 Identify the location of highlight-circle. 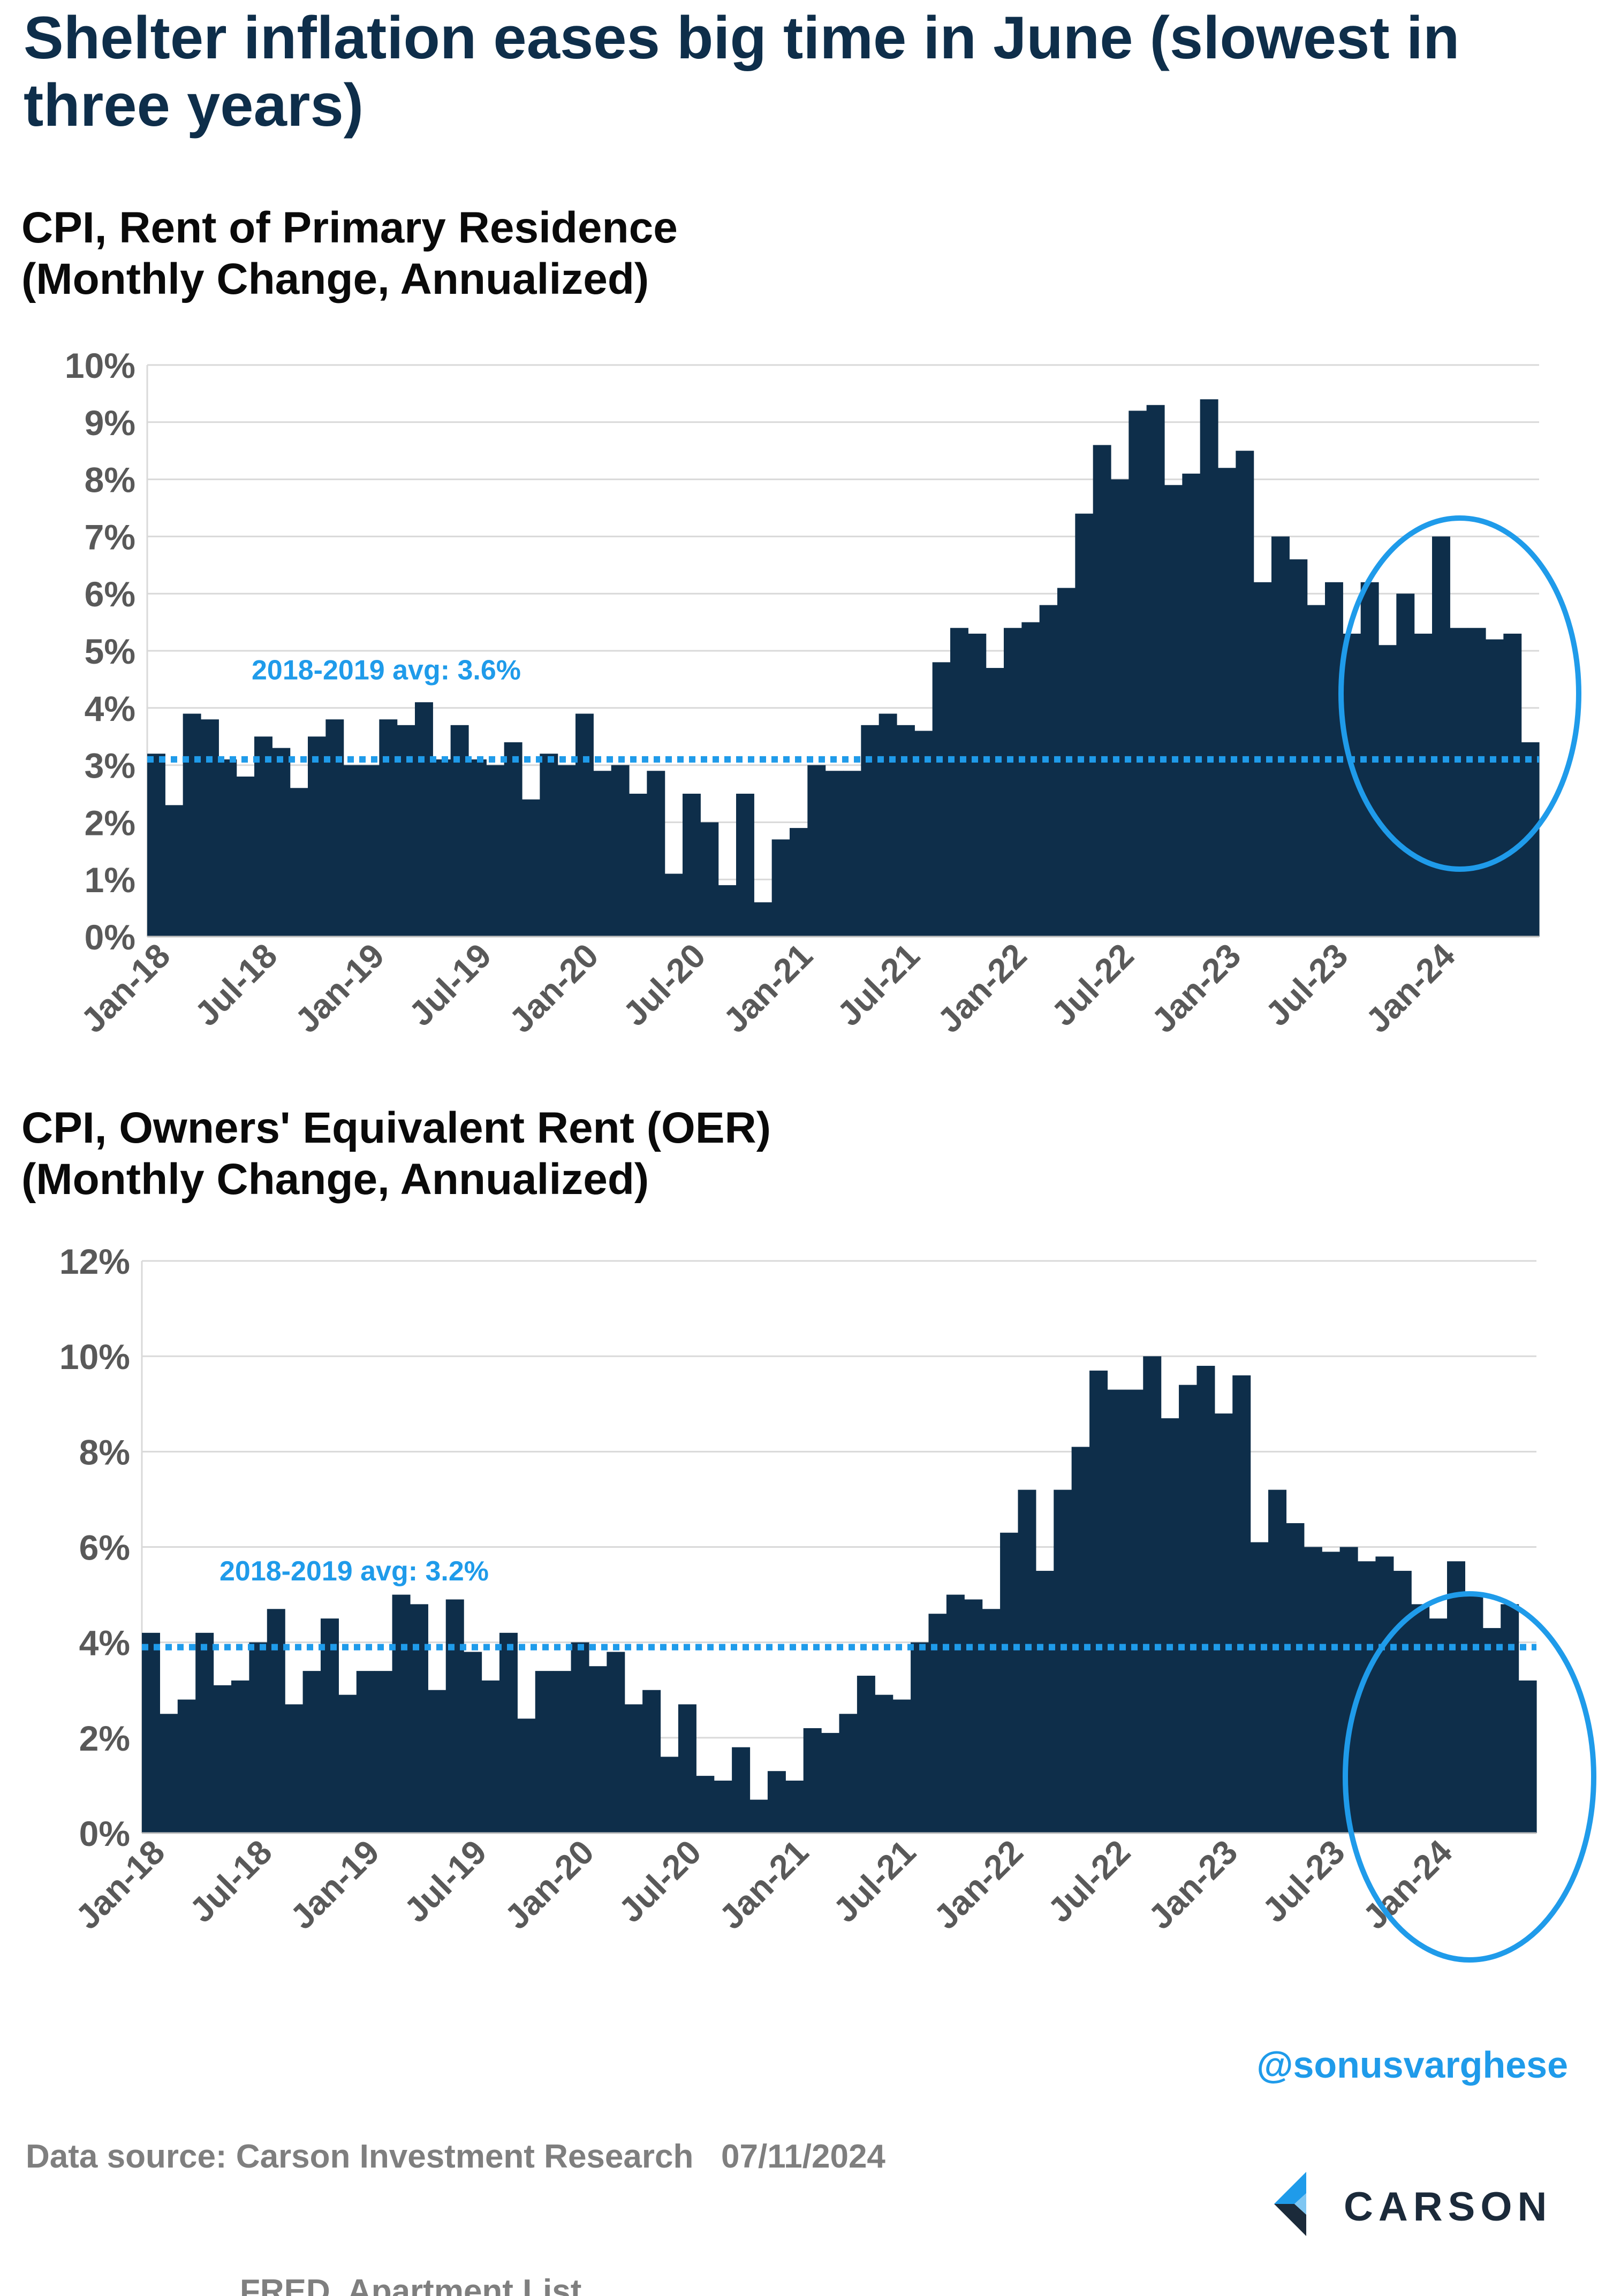
(1470, 1777).